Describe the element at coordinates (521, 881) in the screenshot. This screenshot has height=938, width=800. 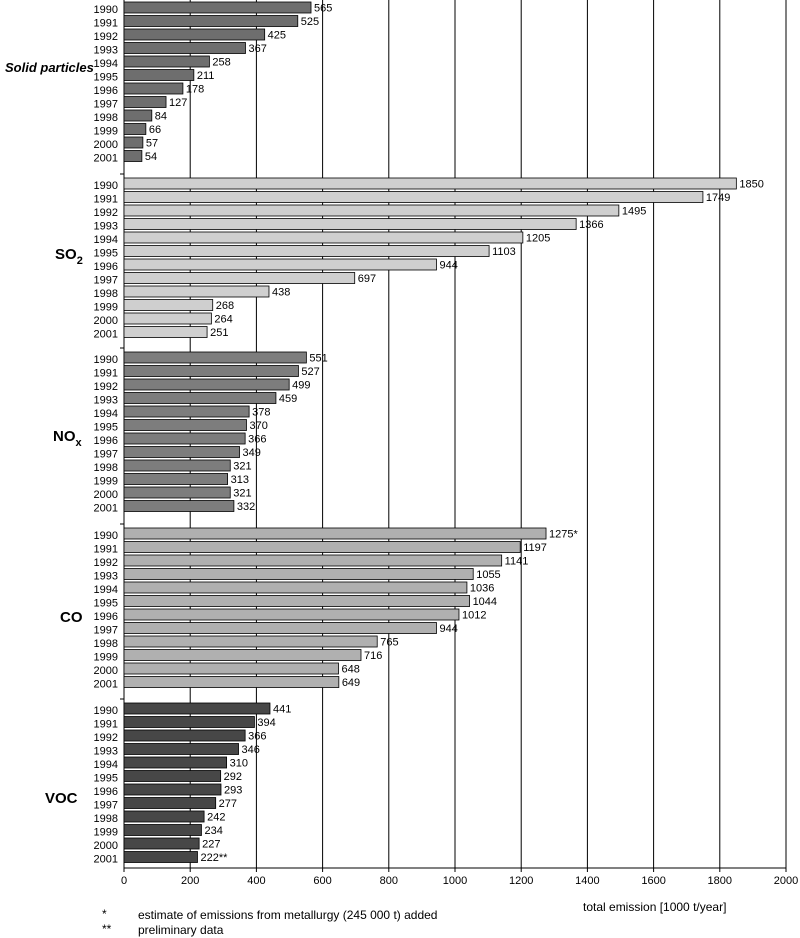
I see `x-tick-label: 1200` at that location.